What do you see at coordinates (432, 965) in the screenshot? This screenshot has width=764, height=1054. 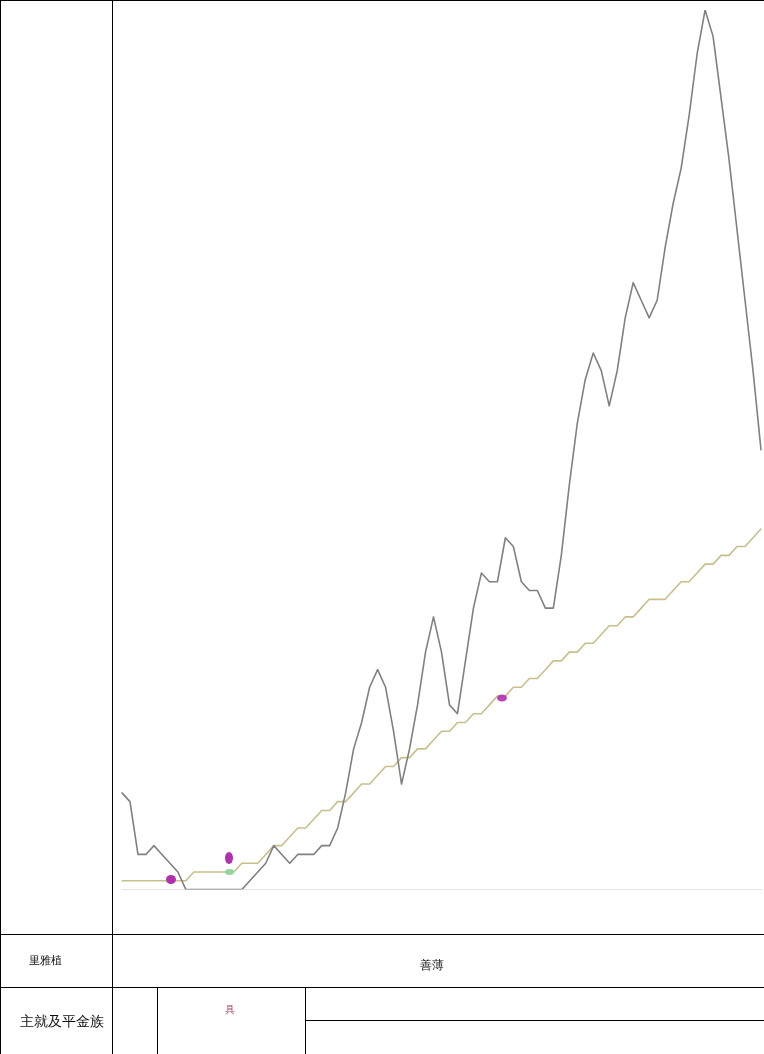 I see `text: 善薄` at bounding box center [432, 965].